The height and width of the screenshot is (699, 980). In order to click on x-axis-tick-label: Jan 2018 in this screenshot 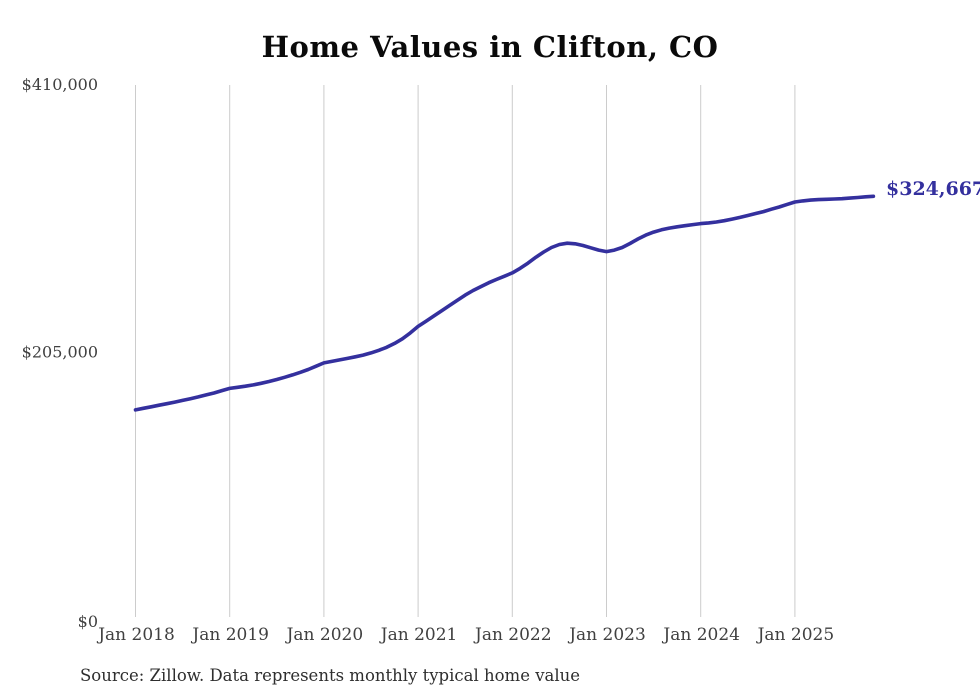, I will do `click(135, 635)`.